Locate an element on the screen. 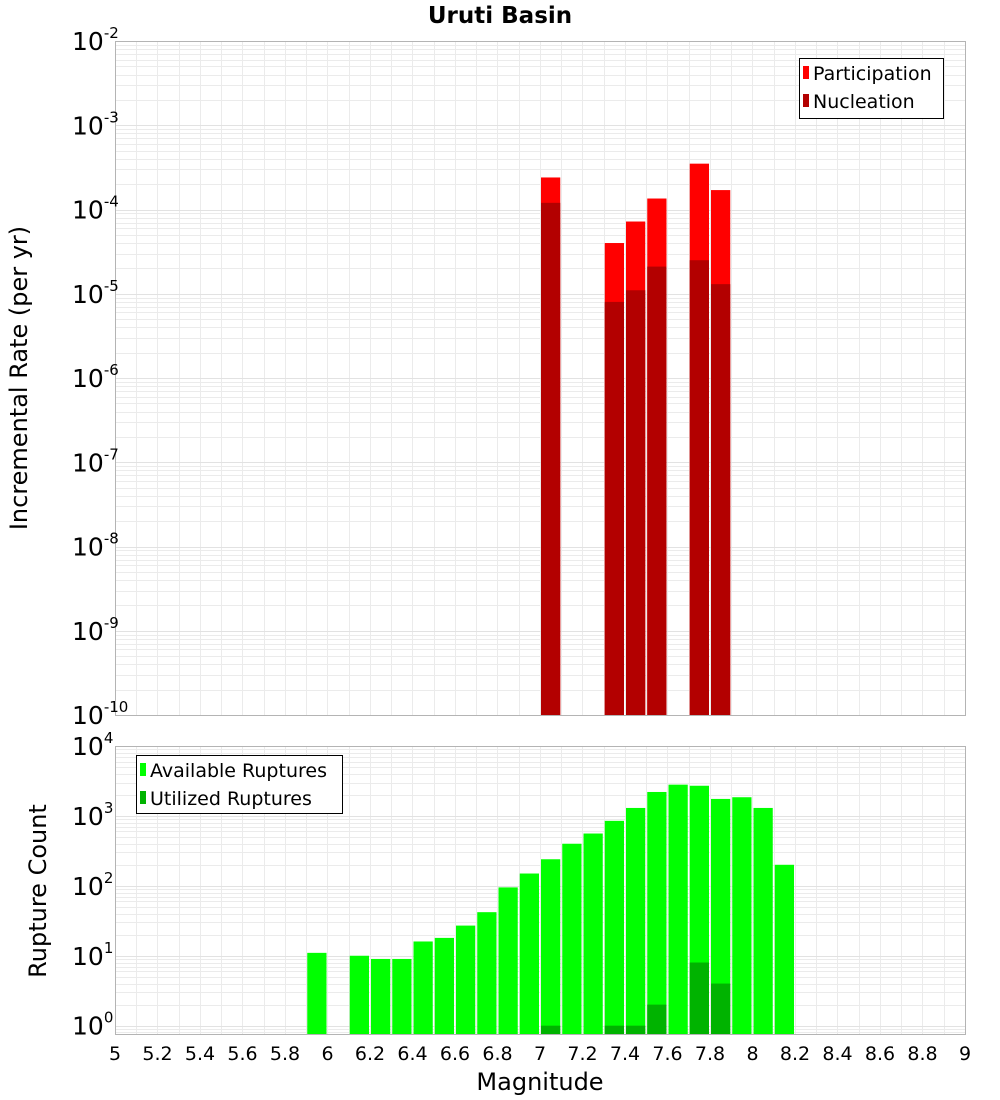 Image resolution: width=1000 pixels, height=1100 pixels. x-tick-label: 5.4 is located at coordinates (200, 1054).